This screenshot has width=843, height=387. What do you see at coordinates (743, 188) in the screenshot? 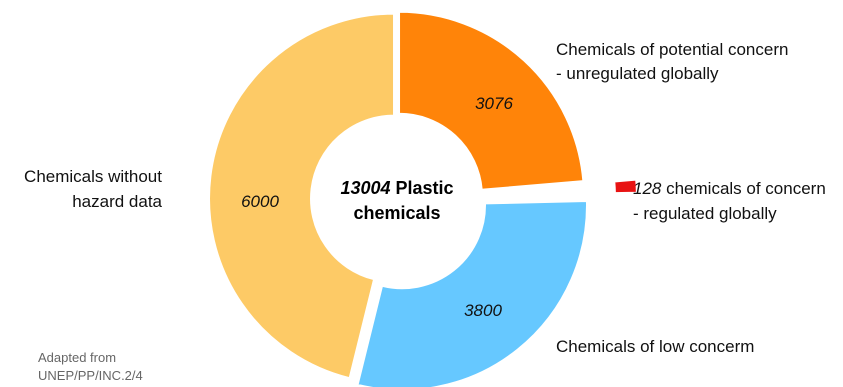
I see `label-regulated-text: chemicals of concern` at bounding box center [743, 188].